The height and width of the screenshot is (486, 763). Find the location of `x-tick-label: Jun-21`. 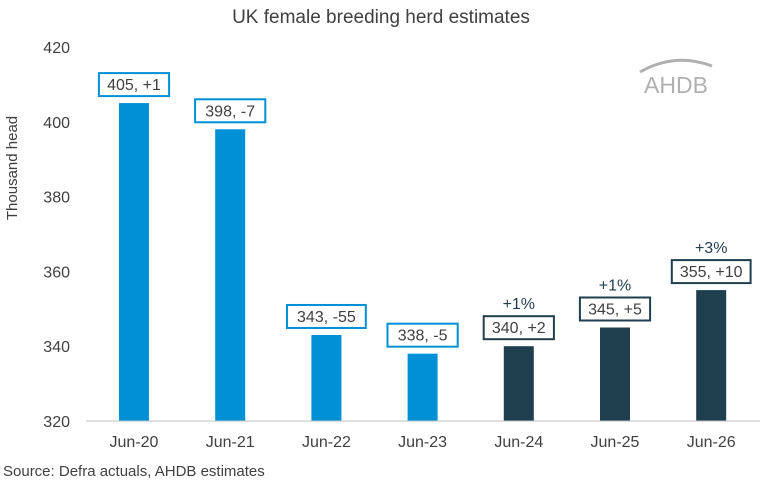

x-tick-label: Jun-21 is located at coordinates (230, 442).